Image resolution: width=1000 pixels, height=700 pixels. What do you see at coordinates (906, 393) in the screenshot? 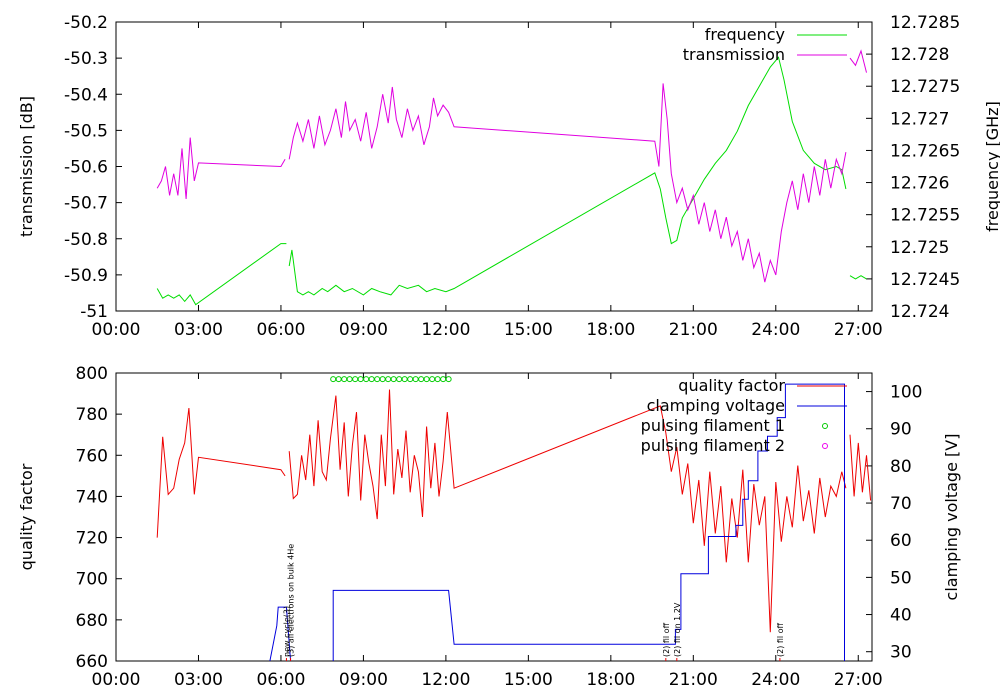
I see `bottom-y2-tick-label: 100` at bounding box center [906, 393].